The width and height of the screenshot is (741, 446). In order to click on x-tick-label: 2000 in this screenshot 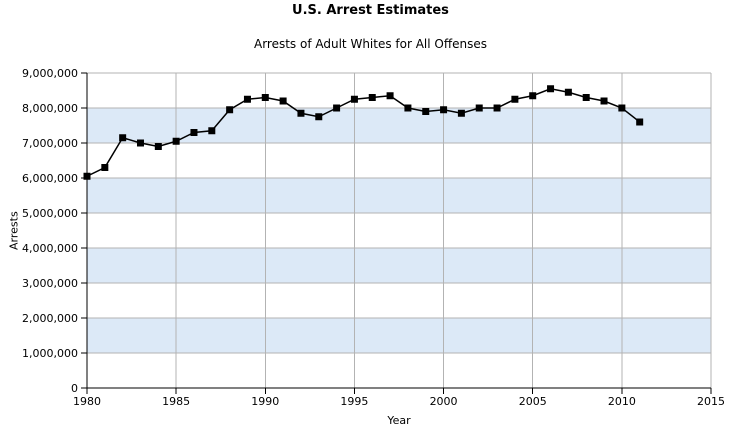, I will do `click(444, 401)`.